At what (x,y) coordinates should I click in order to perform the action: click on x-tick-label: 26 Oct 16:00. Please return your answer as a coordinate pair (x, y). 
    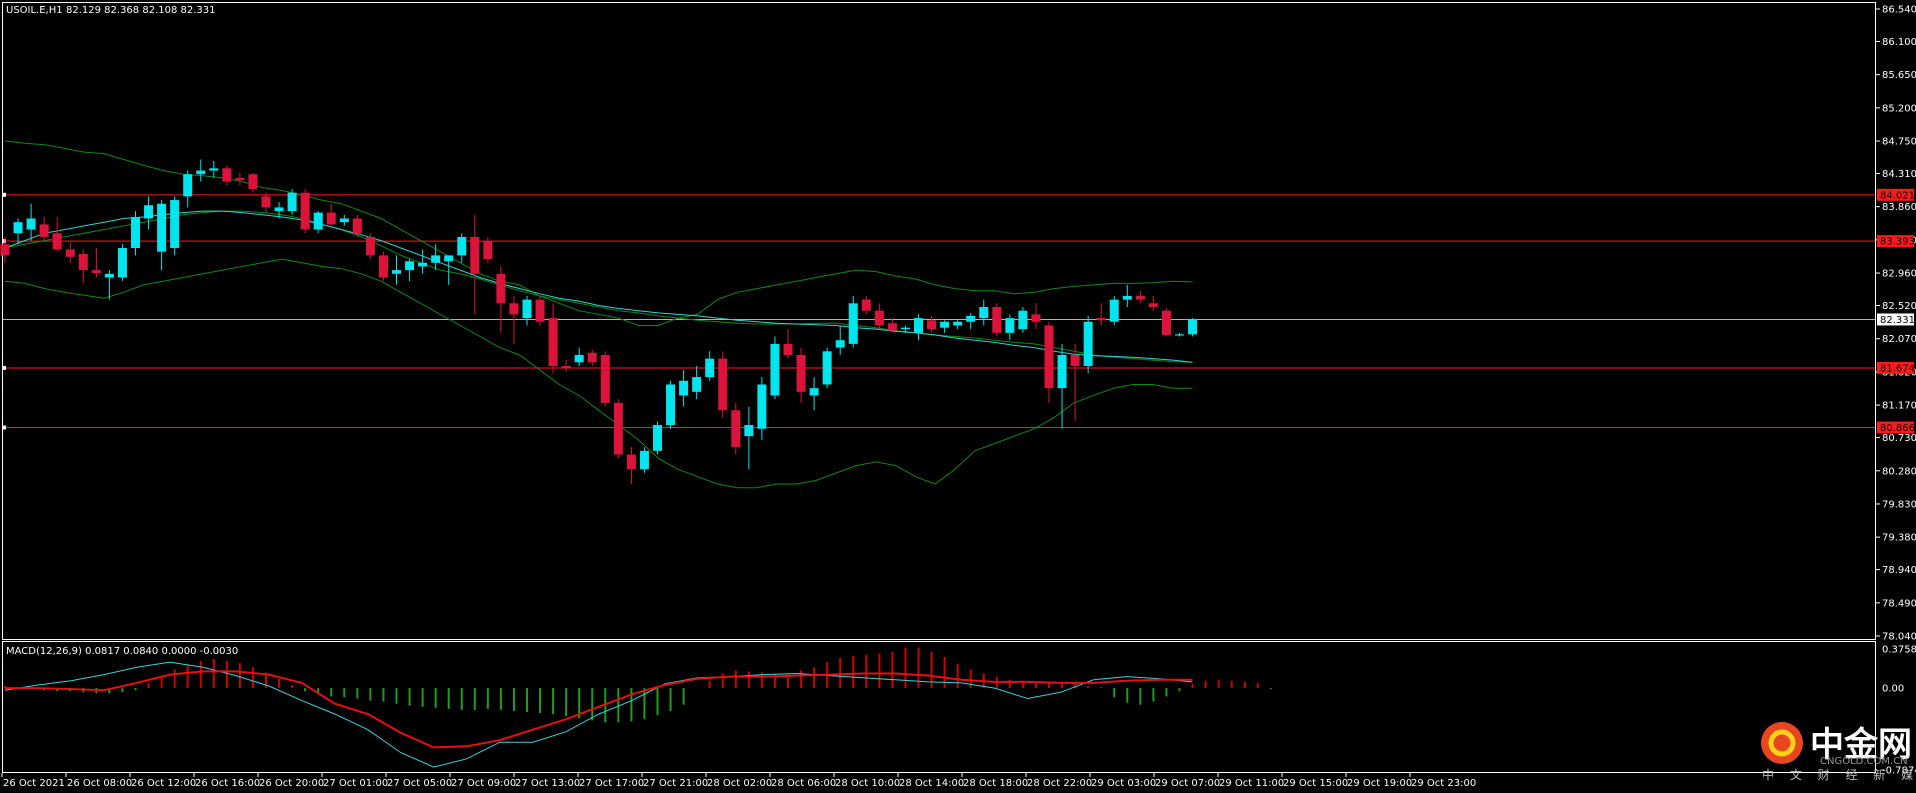
    Looking at the image, I should click on (227, 783).